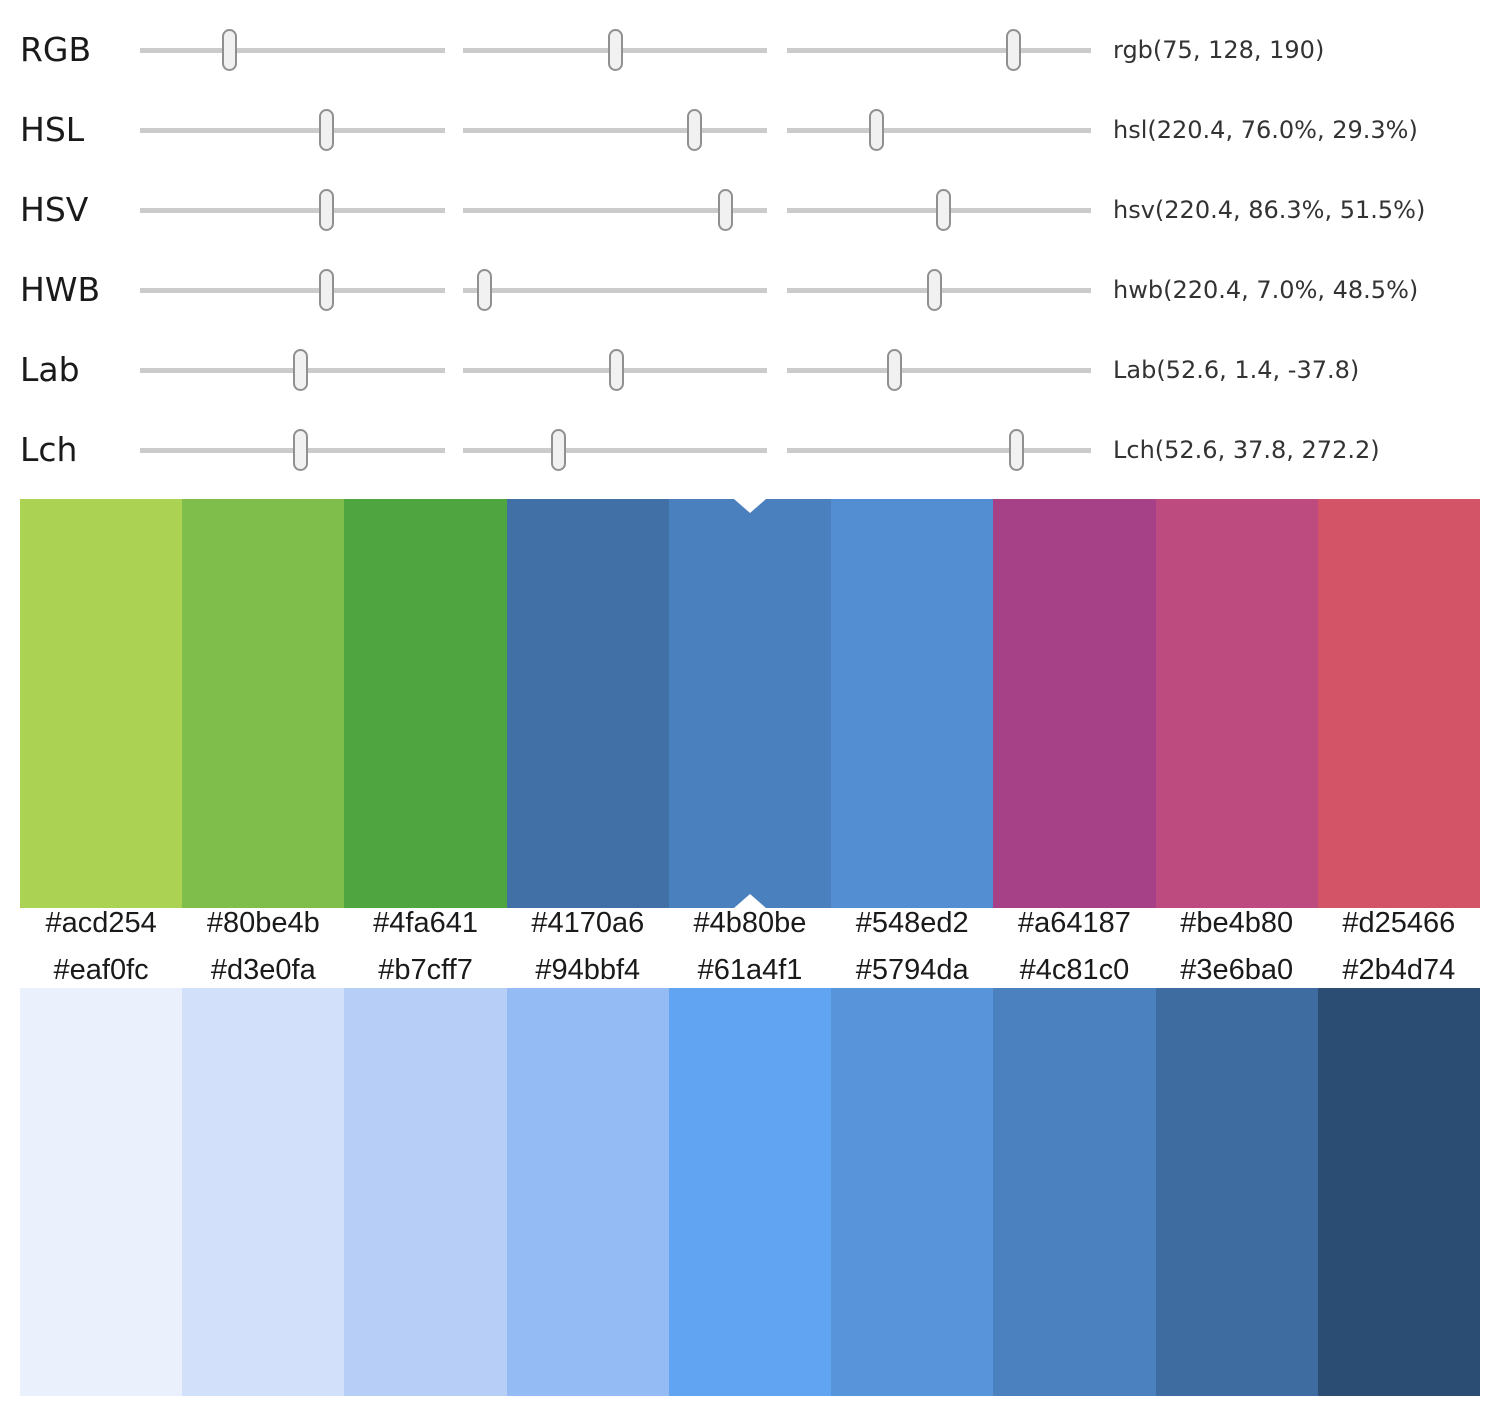  I want to click on palette-swatch-4c81c0, so click(1074, 1192).